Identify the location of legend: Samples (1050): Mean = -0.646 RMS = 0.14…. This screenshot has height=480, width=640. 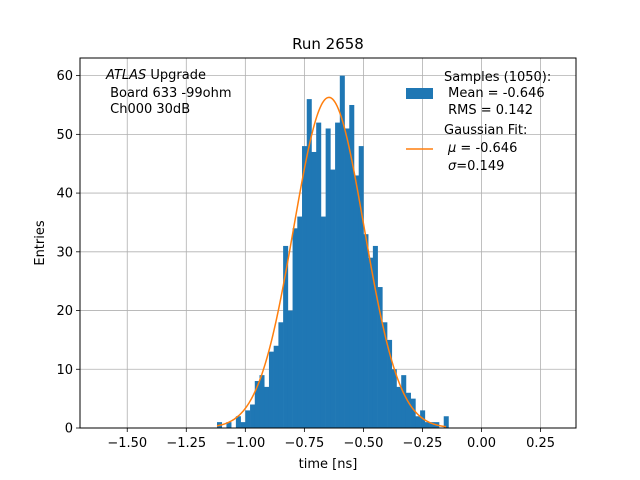
(478, 122).